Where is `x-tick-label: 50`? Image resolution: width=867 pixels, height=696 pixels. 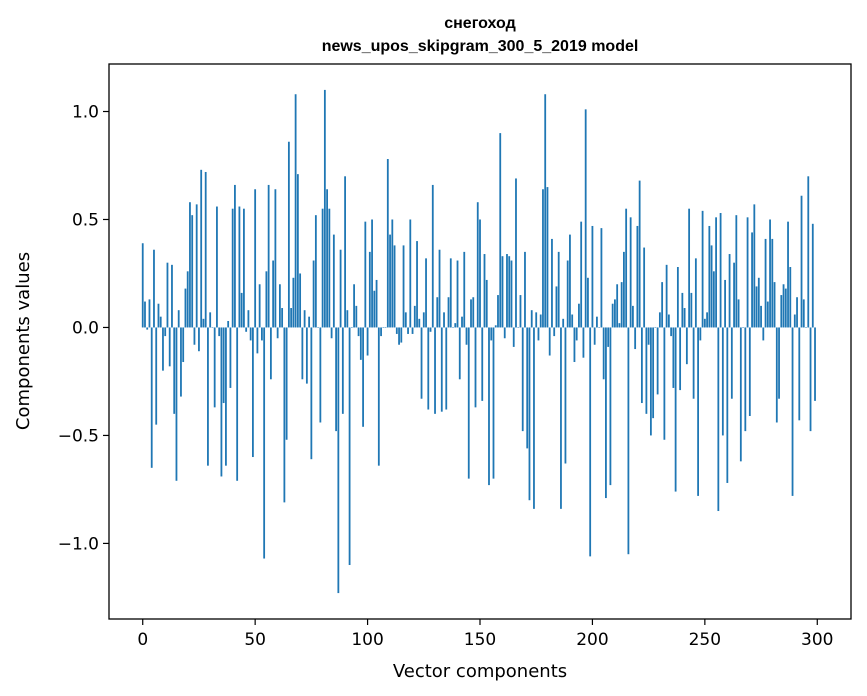 x-tick-label: 50 is located at coordinates (255, 640).